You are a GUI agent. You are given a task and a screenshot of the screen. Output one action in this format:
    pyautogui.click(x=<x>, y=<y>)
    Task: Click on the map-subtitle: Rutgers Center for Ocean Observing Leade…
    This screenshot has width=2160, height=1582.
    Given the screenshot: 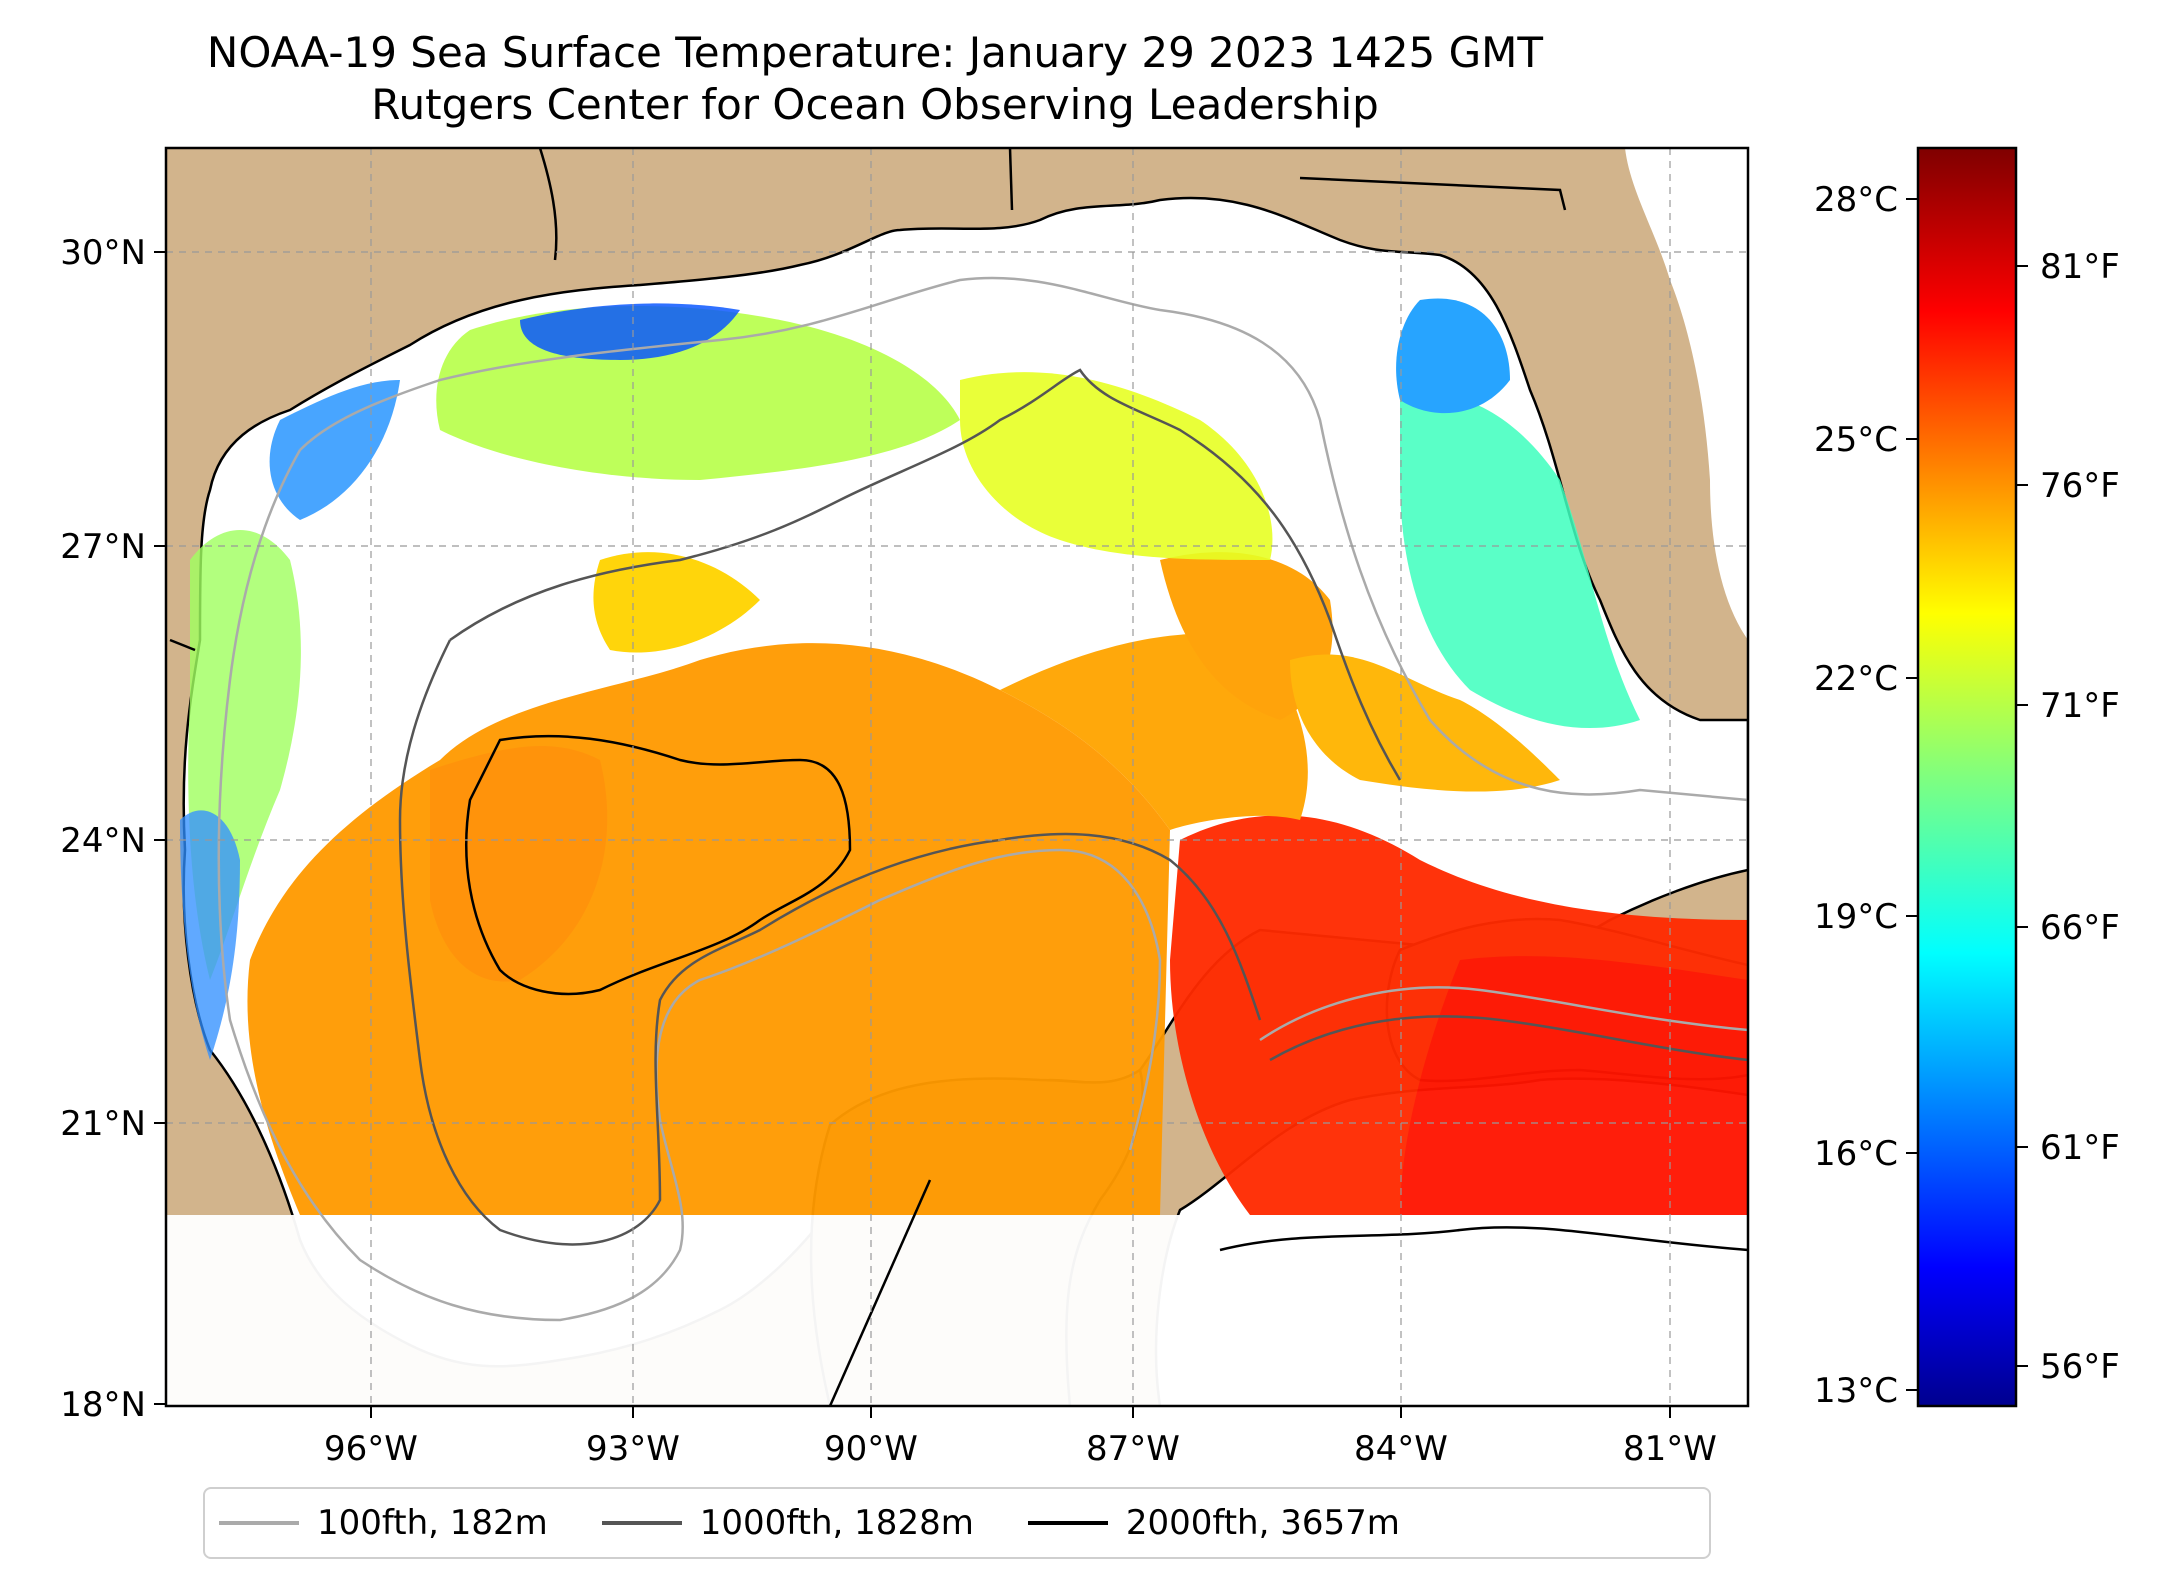 What is the action you would take?
    pyautogui.click(x=875, y=104)
    